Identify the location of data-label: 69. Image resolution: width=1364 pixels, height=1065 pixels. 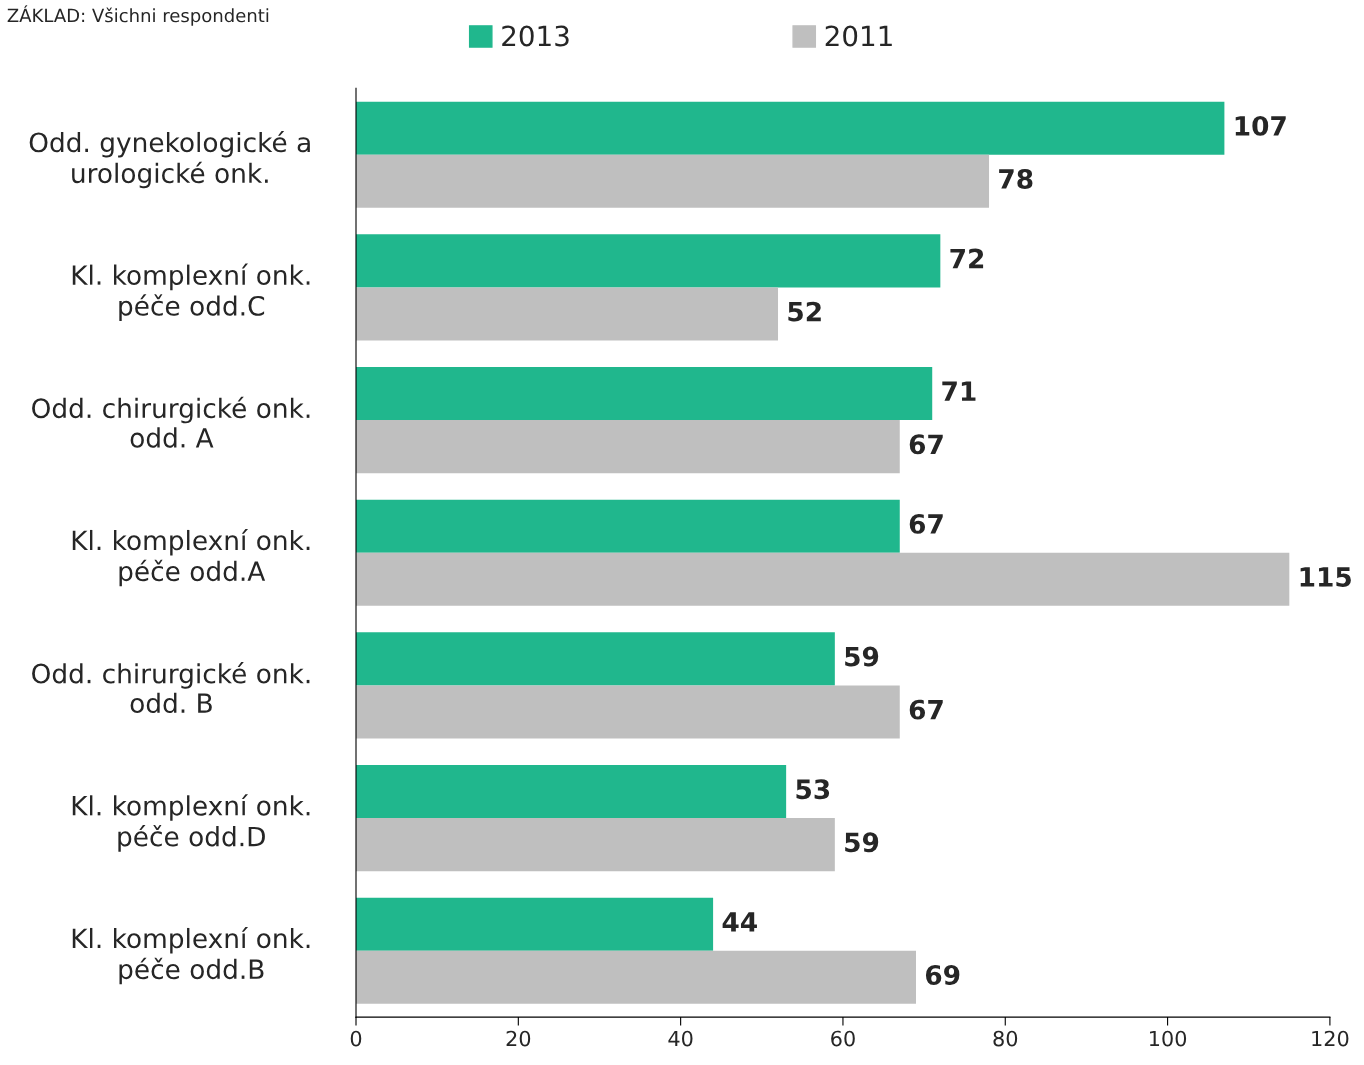
(942, 975).